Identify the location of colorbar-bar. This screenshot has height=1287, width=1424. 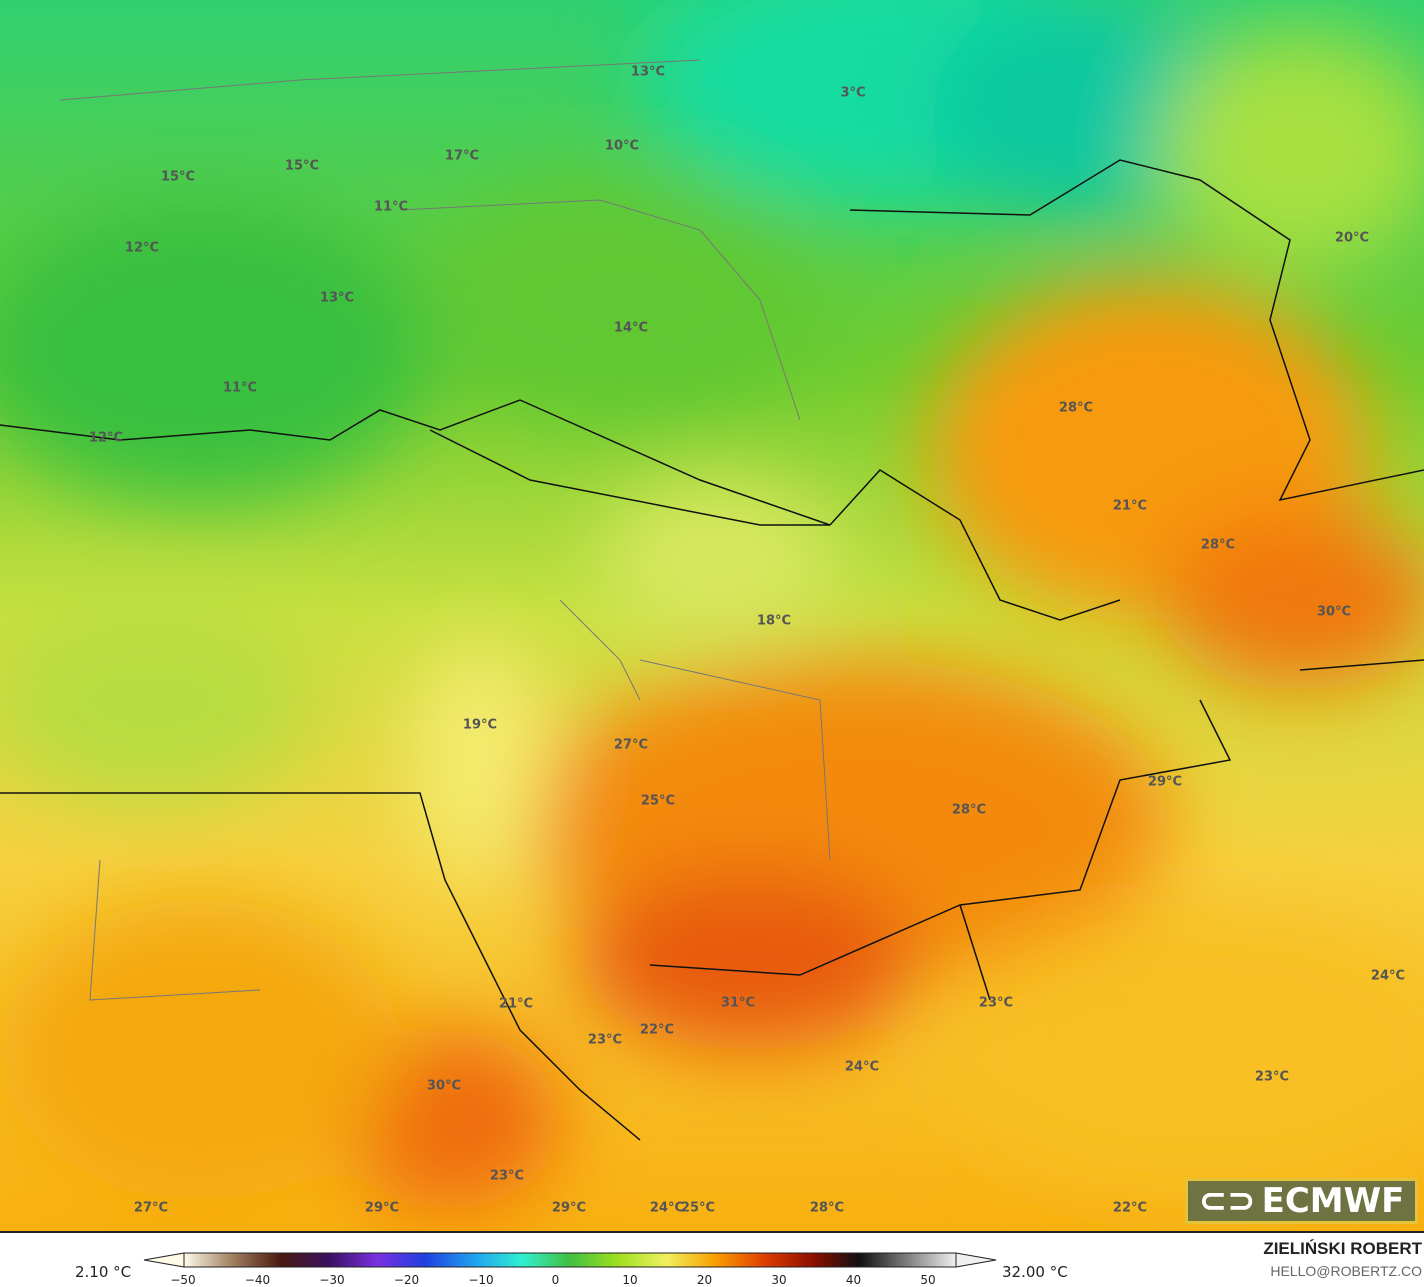
(570, 1260).